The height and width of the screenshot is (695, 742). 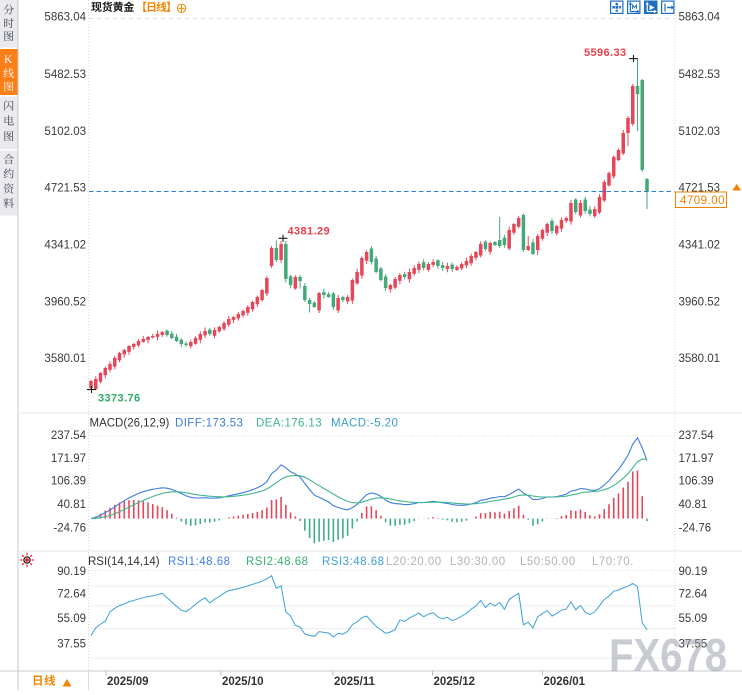 I want to click on svg-text: DIFF:173.53, so click(x=209, y=424).